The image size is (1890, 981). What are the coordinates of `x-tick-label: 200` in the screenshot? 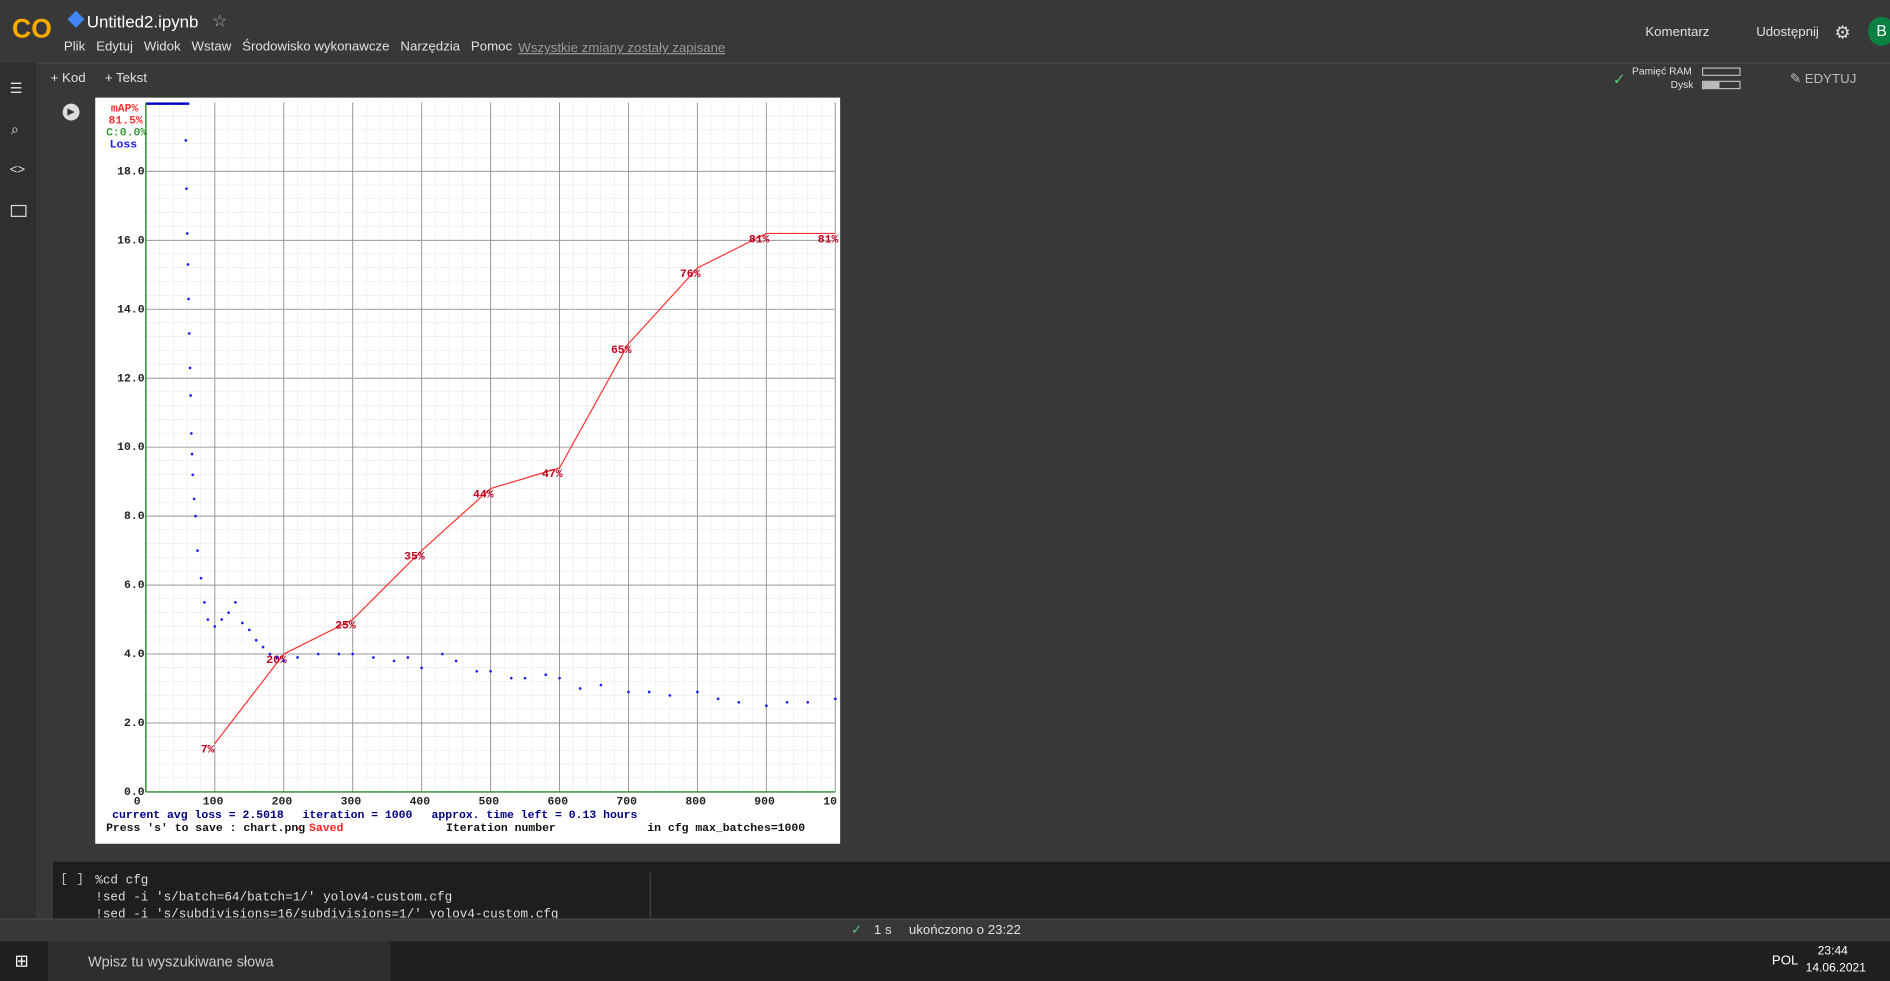 It's located at (282, 802).